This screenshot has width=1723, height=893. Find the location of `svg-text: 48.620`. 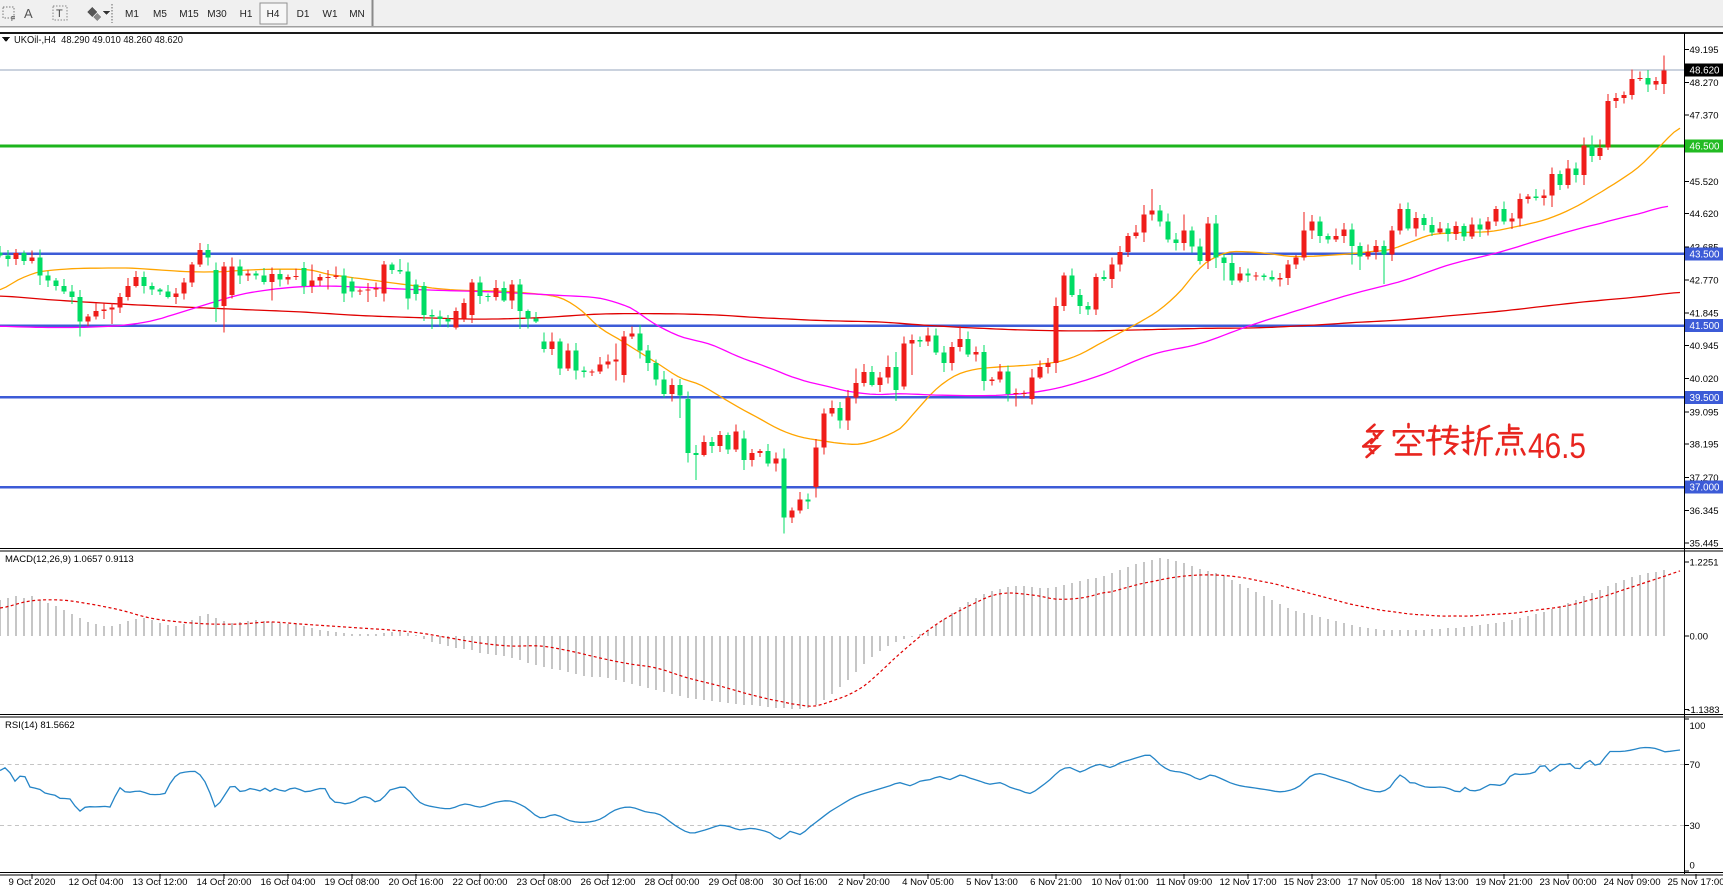

svg-text: 48.620 is located at coordinates (1705, 71).